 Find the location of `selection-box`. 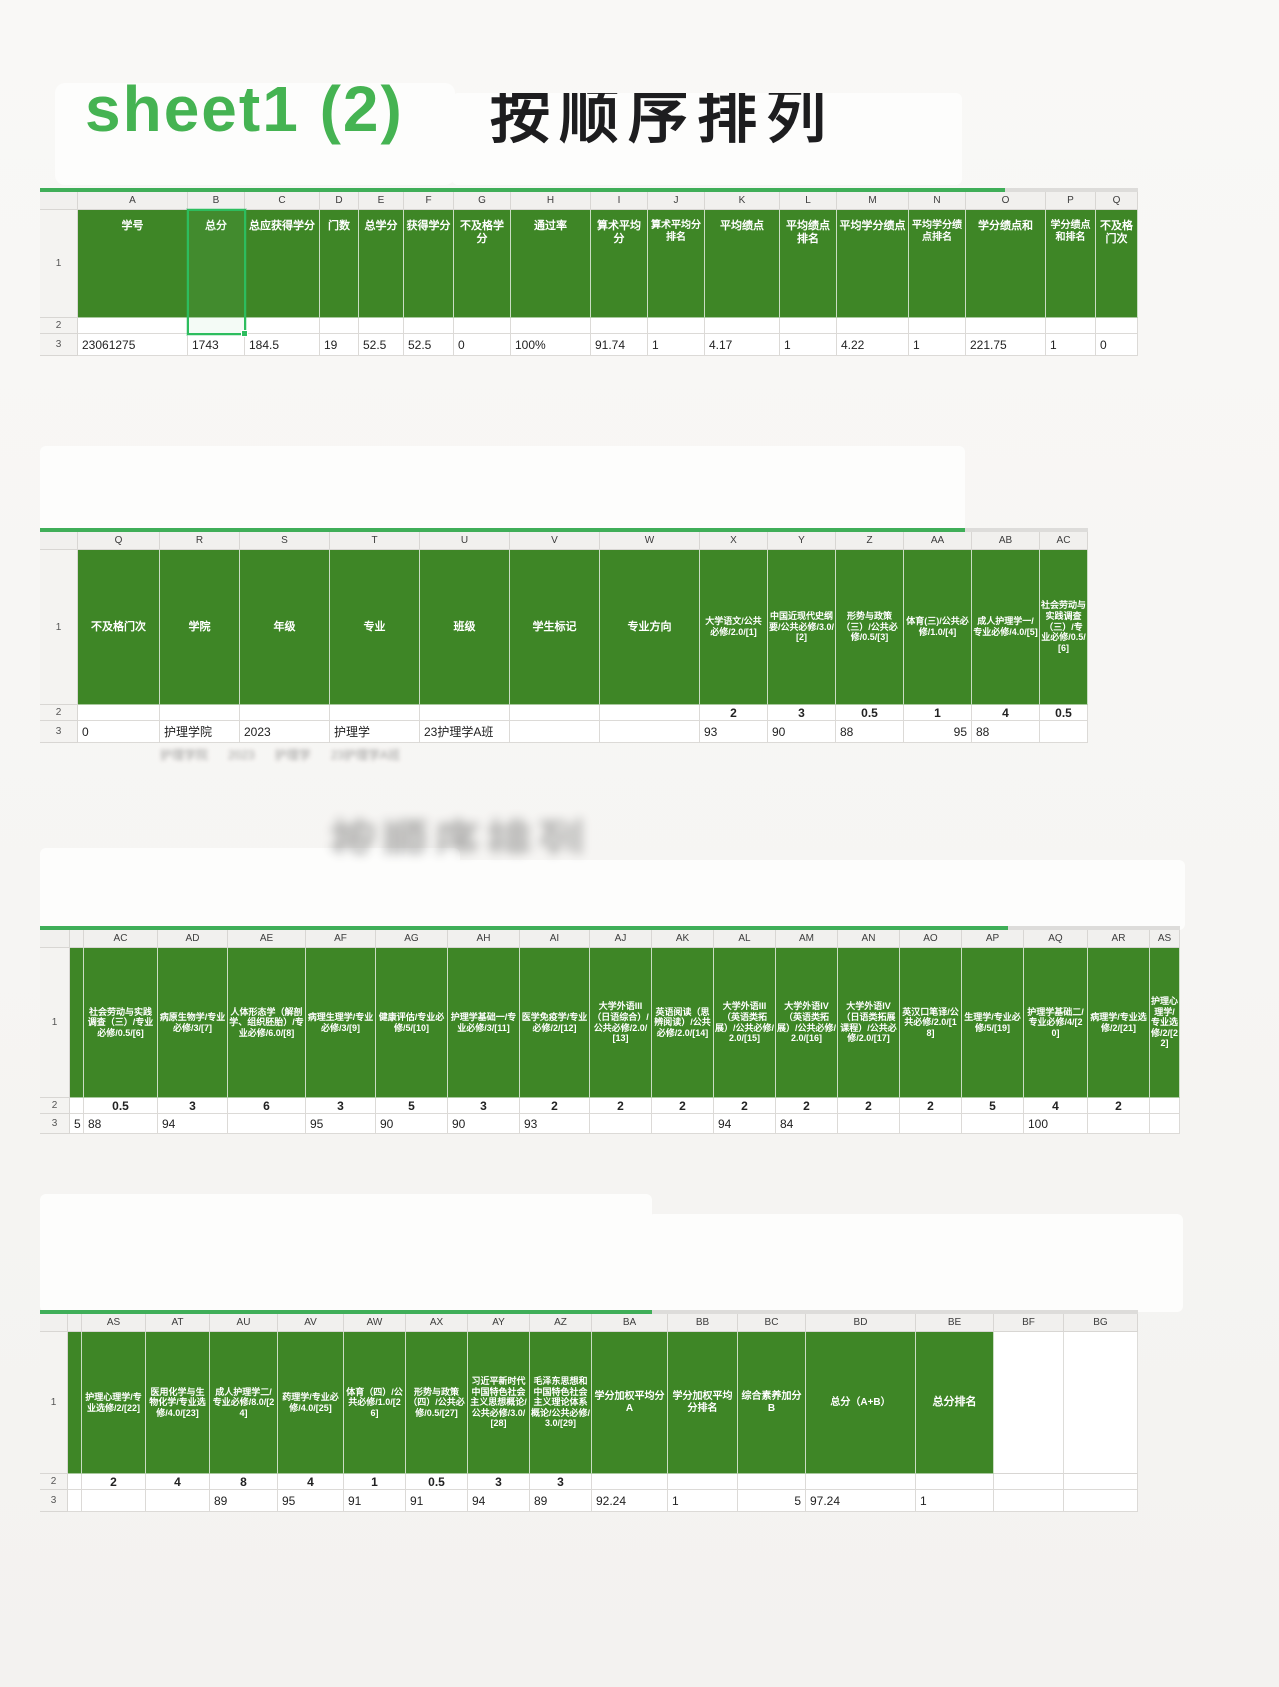

selection-box is located at coordinates (217, 273).